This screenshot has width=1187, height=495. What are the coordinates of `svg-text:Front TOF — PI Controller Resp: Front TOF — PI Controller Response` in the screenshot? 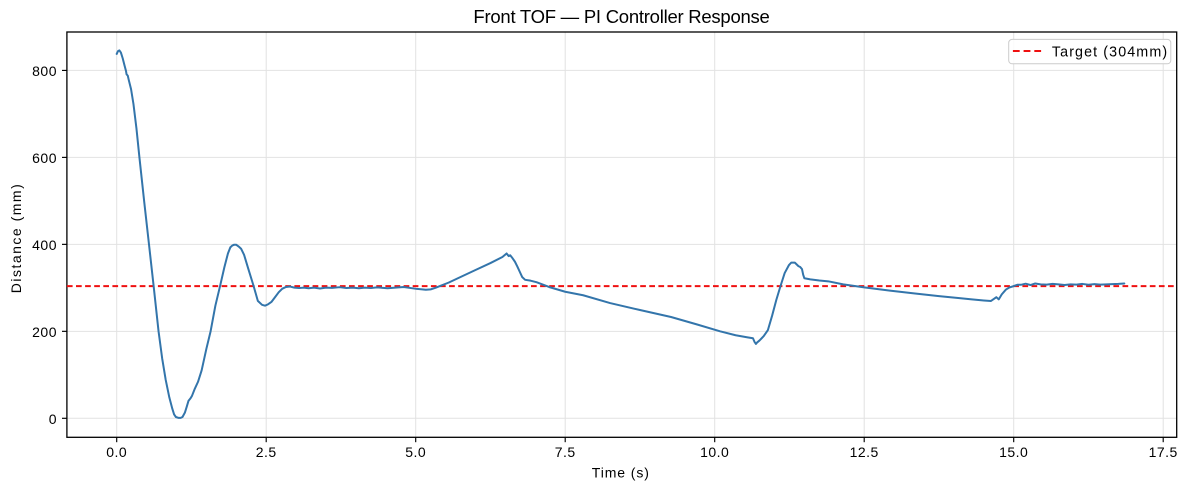 It's located at (621, 16).